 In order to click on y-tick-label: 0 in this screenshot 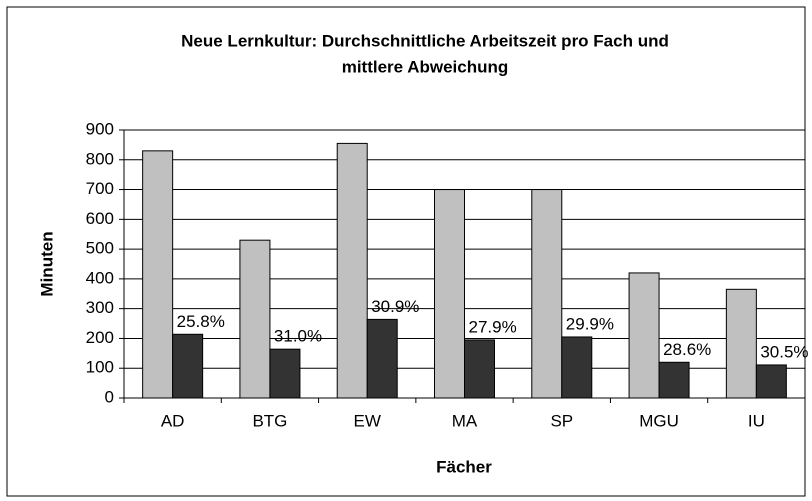, I will do `click(109, 396)`.